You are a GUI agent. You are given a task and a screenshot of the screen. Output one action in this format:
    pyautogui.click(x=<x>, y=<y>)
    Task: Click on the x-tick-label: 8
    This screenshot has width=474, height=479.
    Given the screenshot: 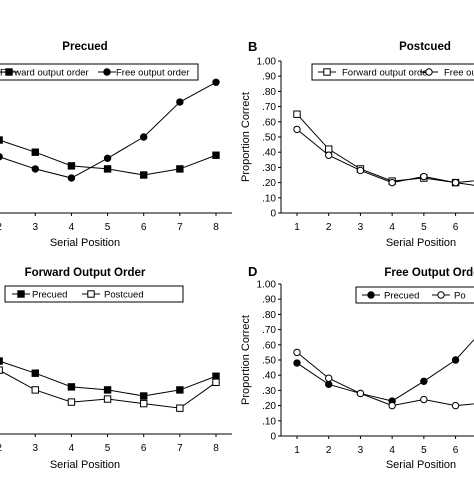 What is the action you would take?
    pyautogui.click(x=216, y=448)
    